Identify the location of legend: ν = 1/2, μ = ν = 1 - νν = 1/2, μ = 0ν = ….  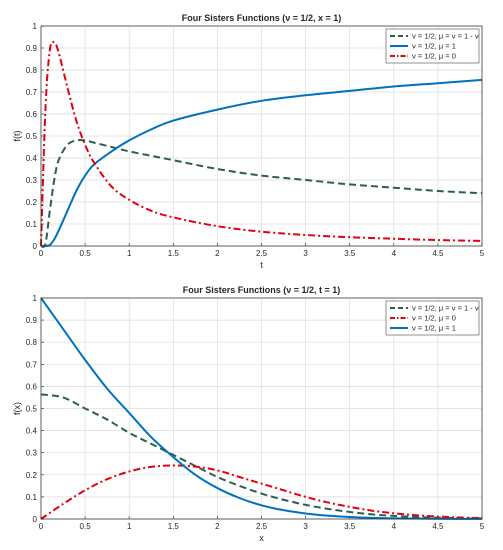
(432, 318).